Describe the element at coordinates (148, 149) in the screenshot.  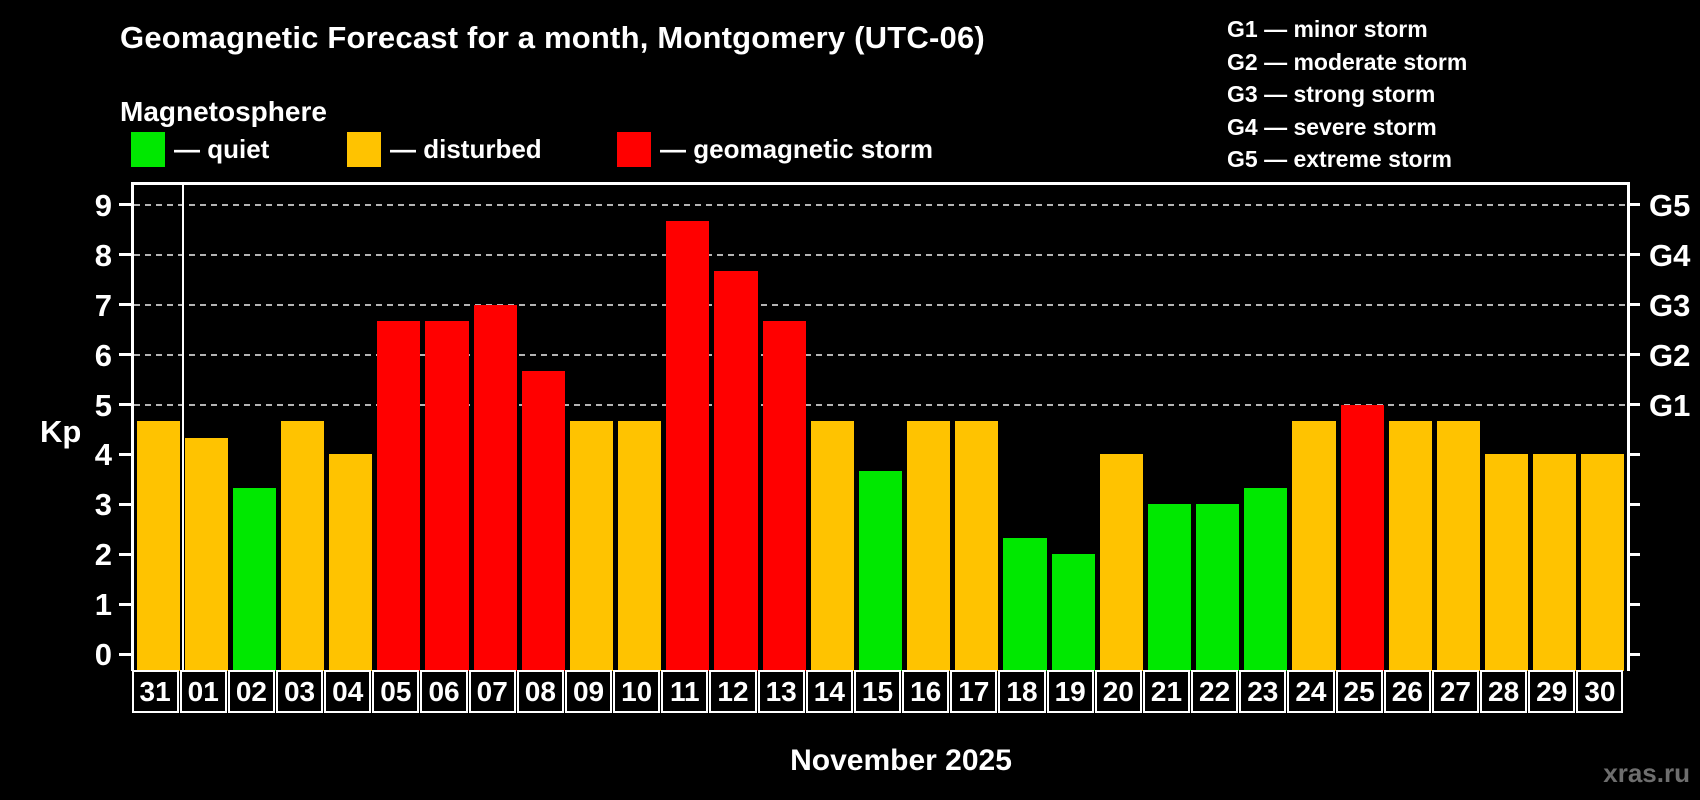
I see `legend-swatch-quiet` at that location.